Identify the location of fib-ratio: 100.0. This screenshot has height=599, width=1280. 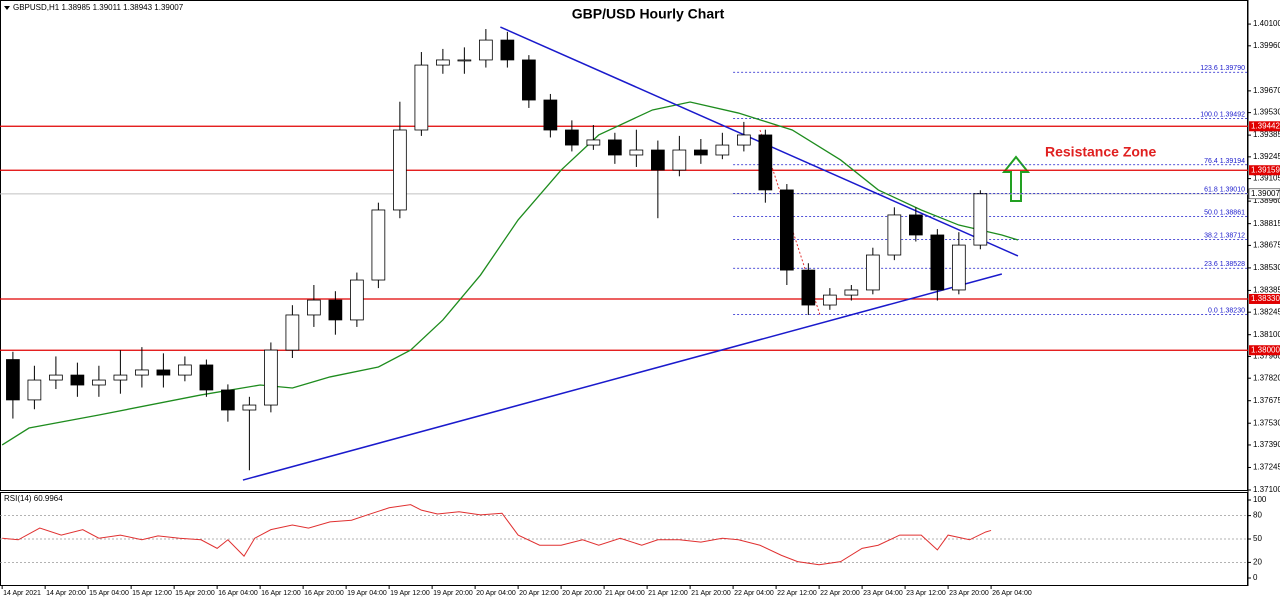
(1209, 114).